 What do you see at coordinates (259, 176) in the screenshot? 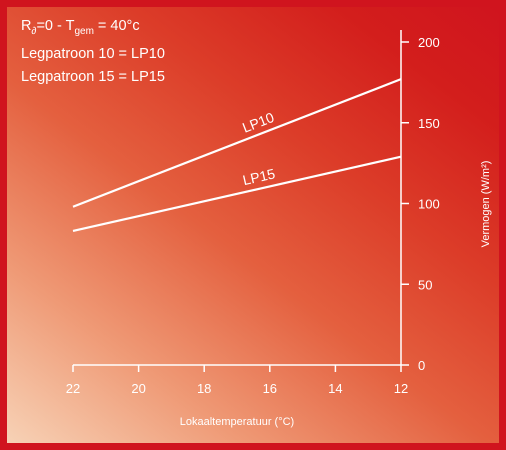
I see `series-label-lp15: LP15` at bounding box center [259, 176].